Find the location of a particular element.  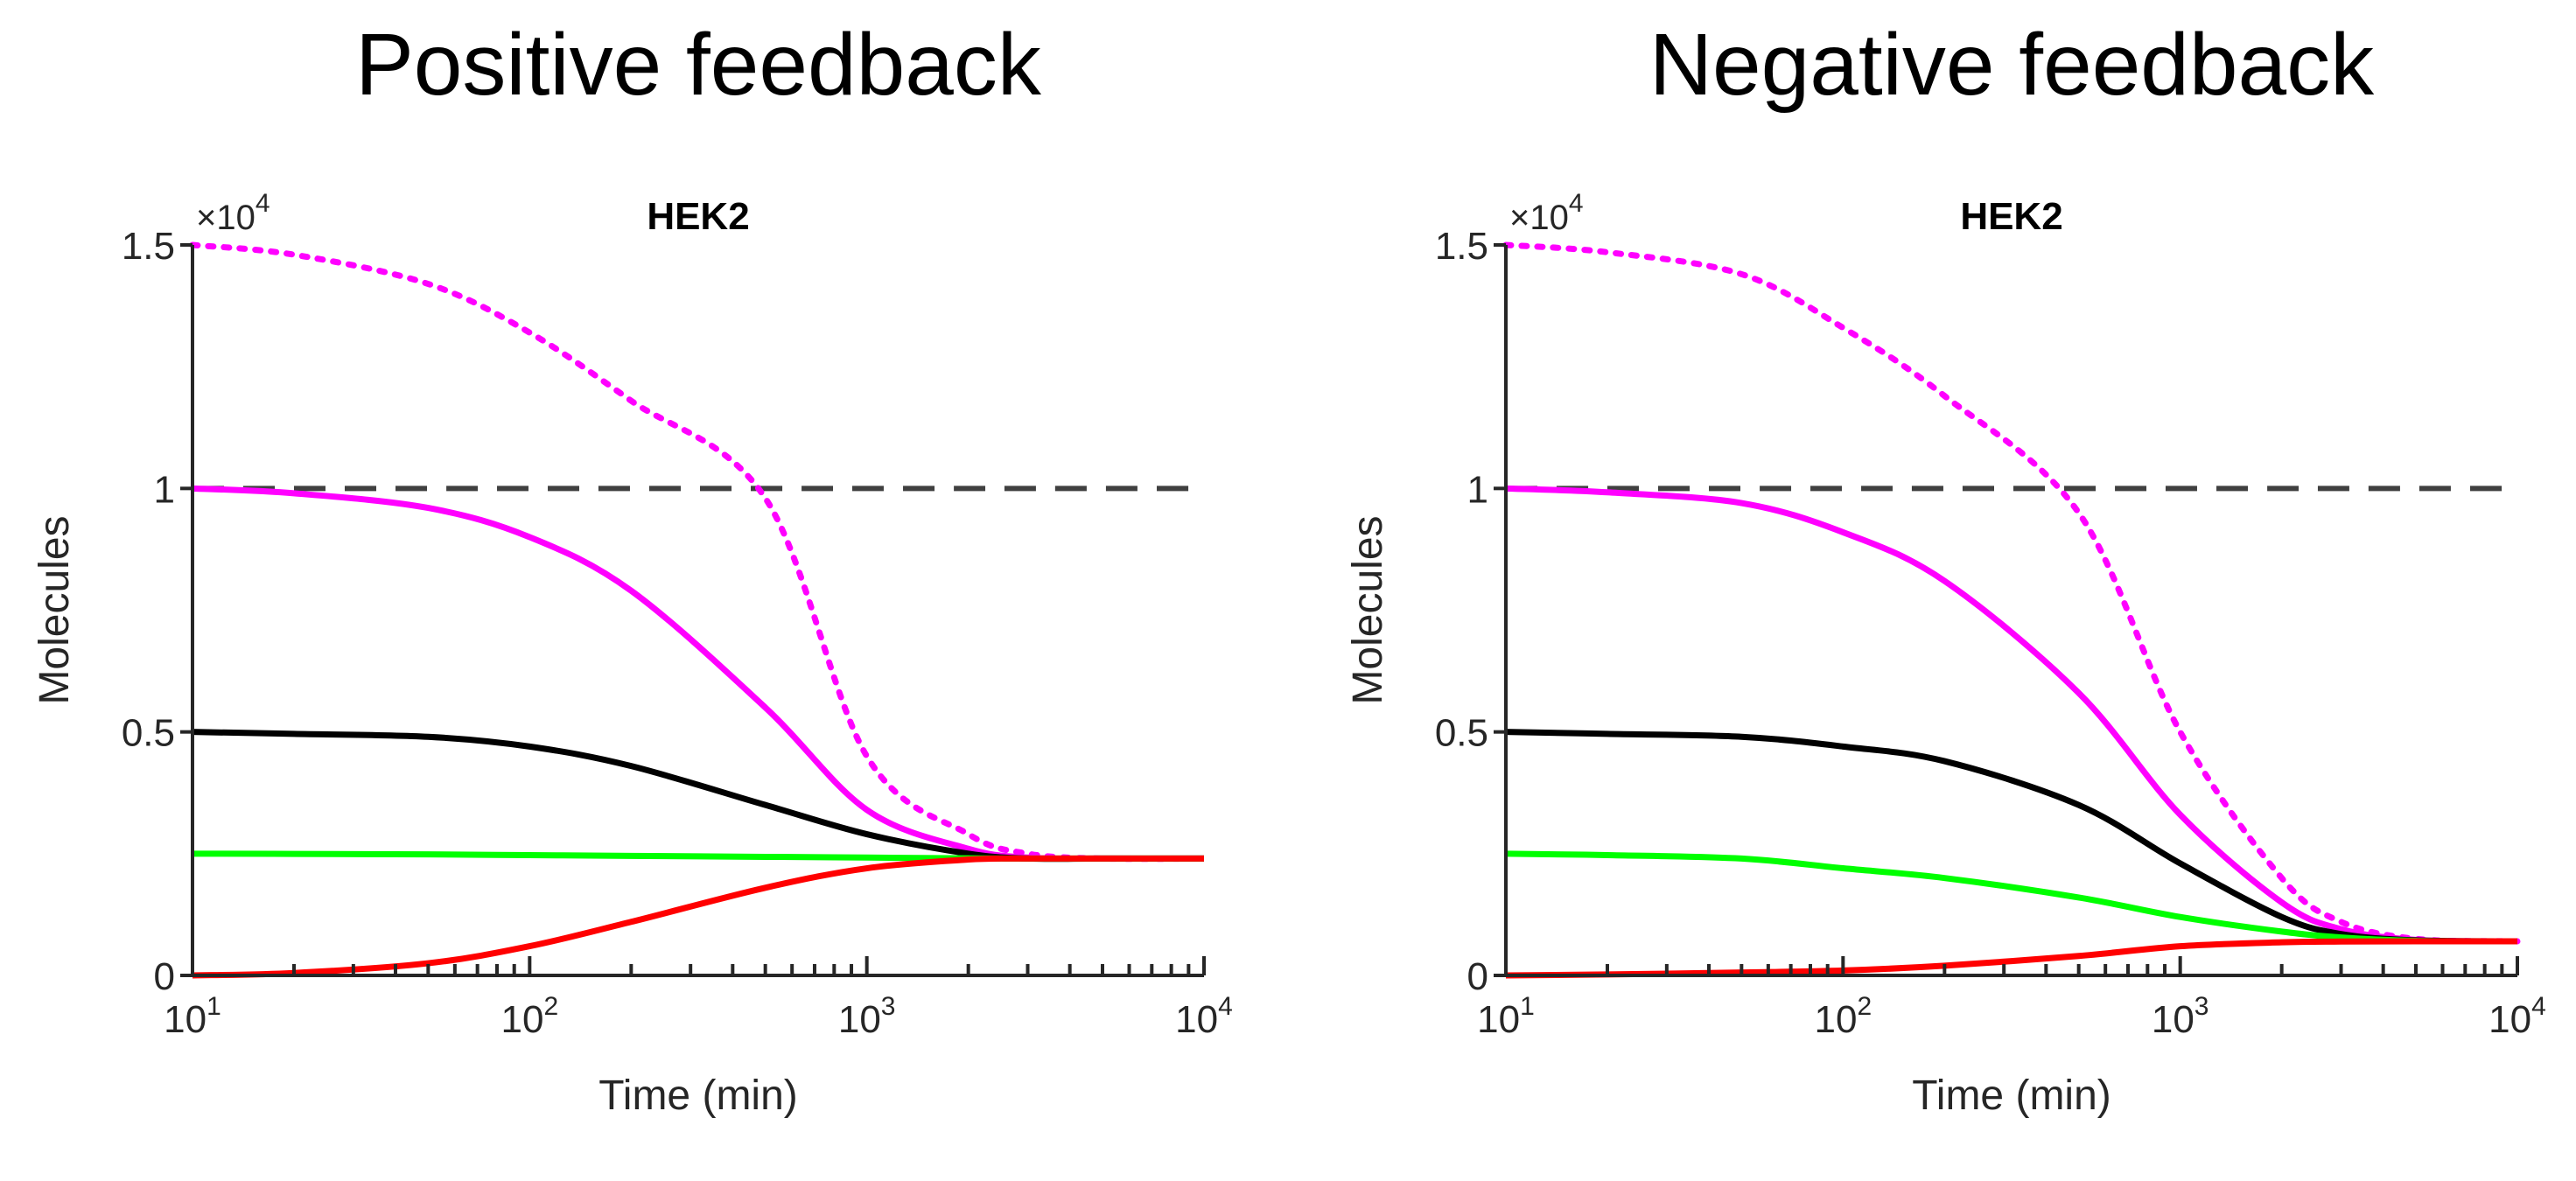

series-magenta-solid is located at coordinates (698, 673).